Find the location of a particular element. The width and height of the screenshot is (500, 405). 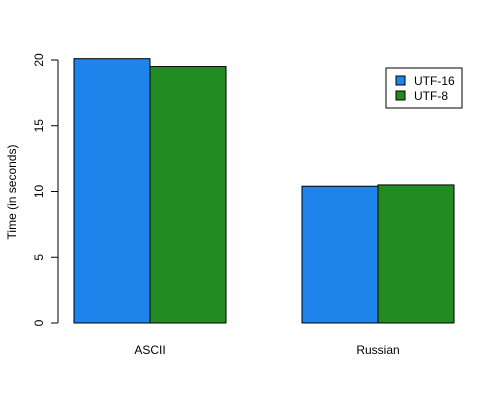

x-axis-labels: ASCII Russian is located at coordinates (266, 350).